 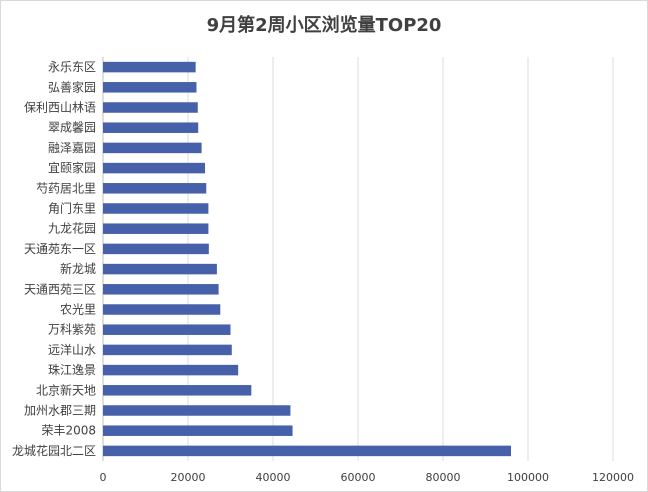 What do you see at coordinates (72, 208) in the screenshot?
I see `category-label: 角门东里` at bounding box center [72, 208].